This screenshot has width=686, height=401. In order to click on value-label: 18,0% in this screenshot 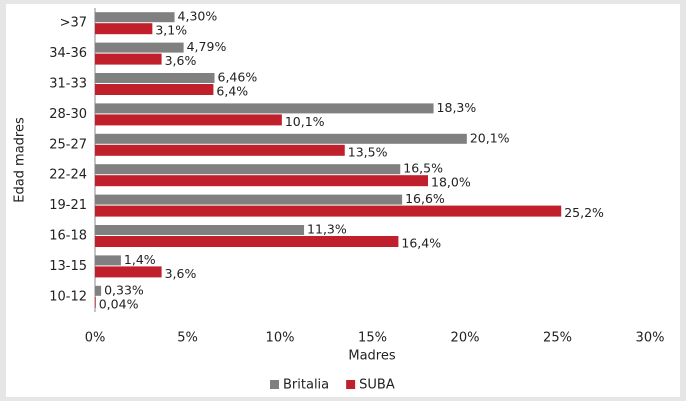, I will do `click(451, 182)`.